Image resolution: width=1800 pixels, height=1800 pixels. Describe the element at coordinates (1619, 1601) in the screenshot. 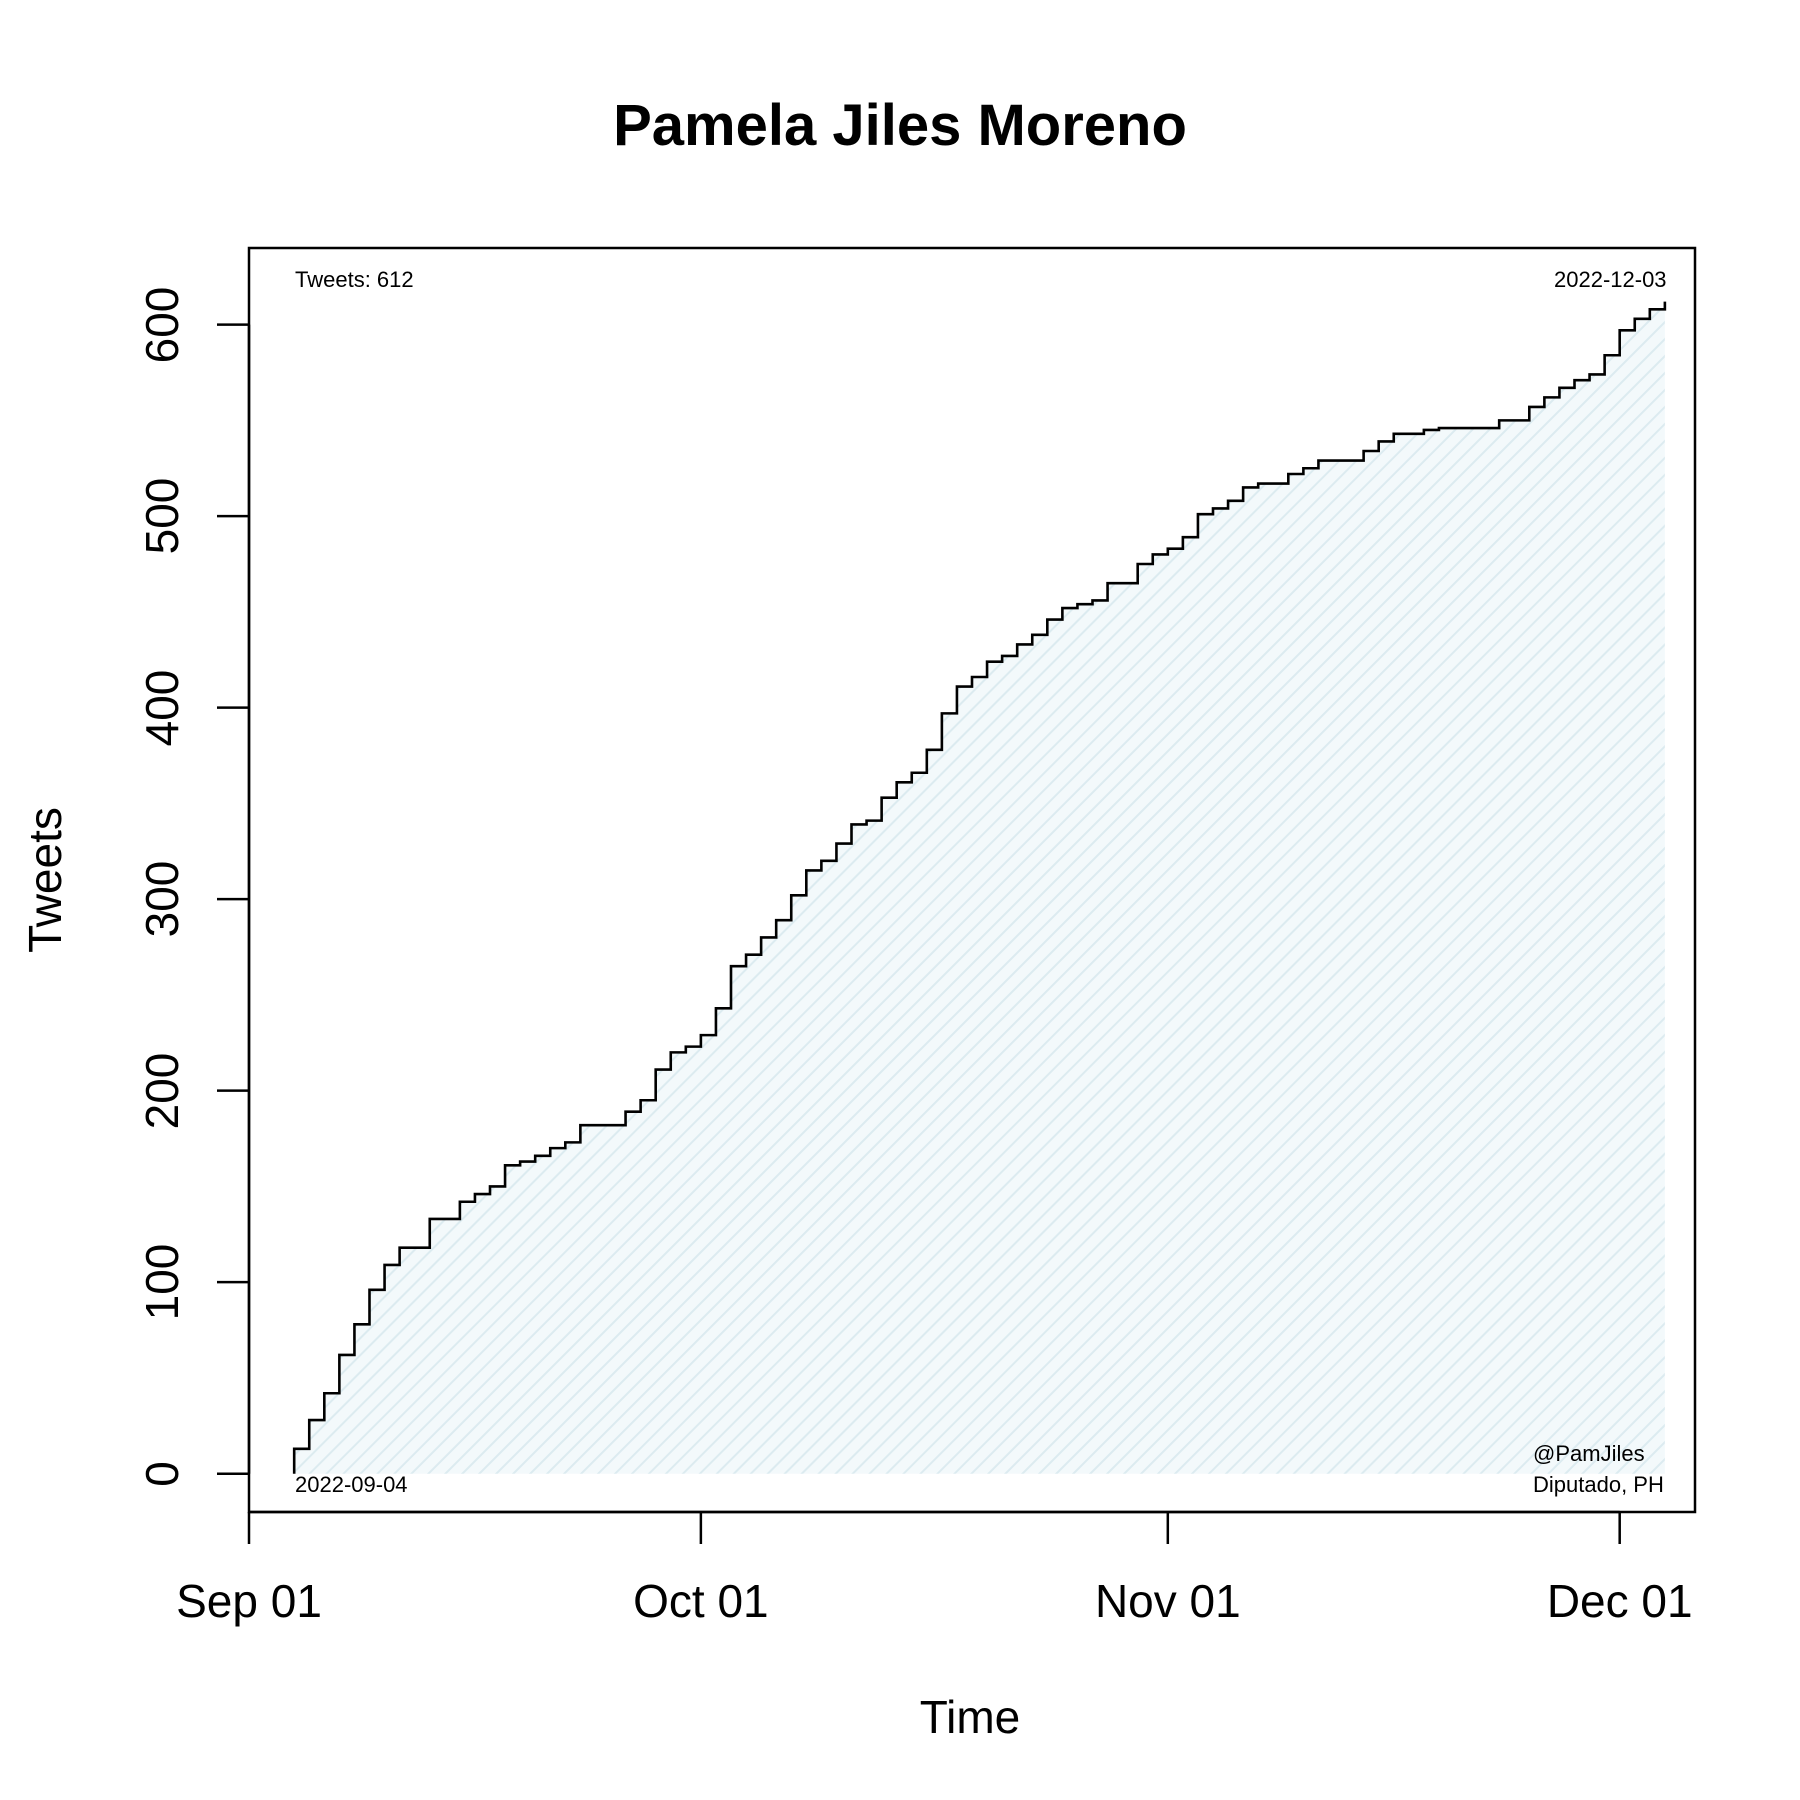

I see `x-tick-label: Dec 01` at that location.